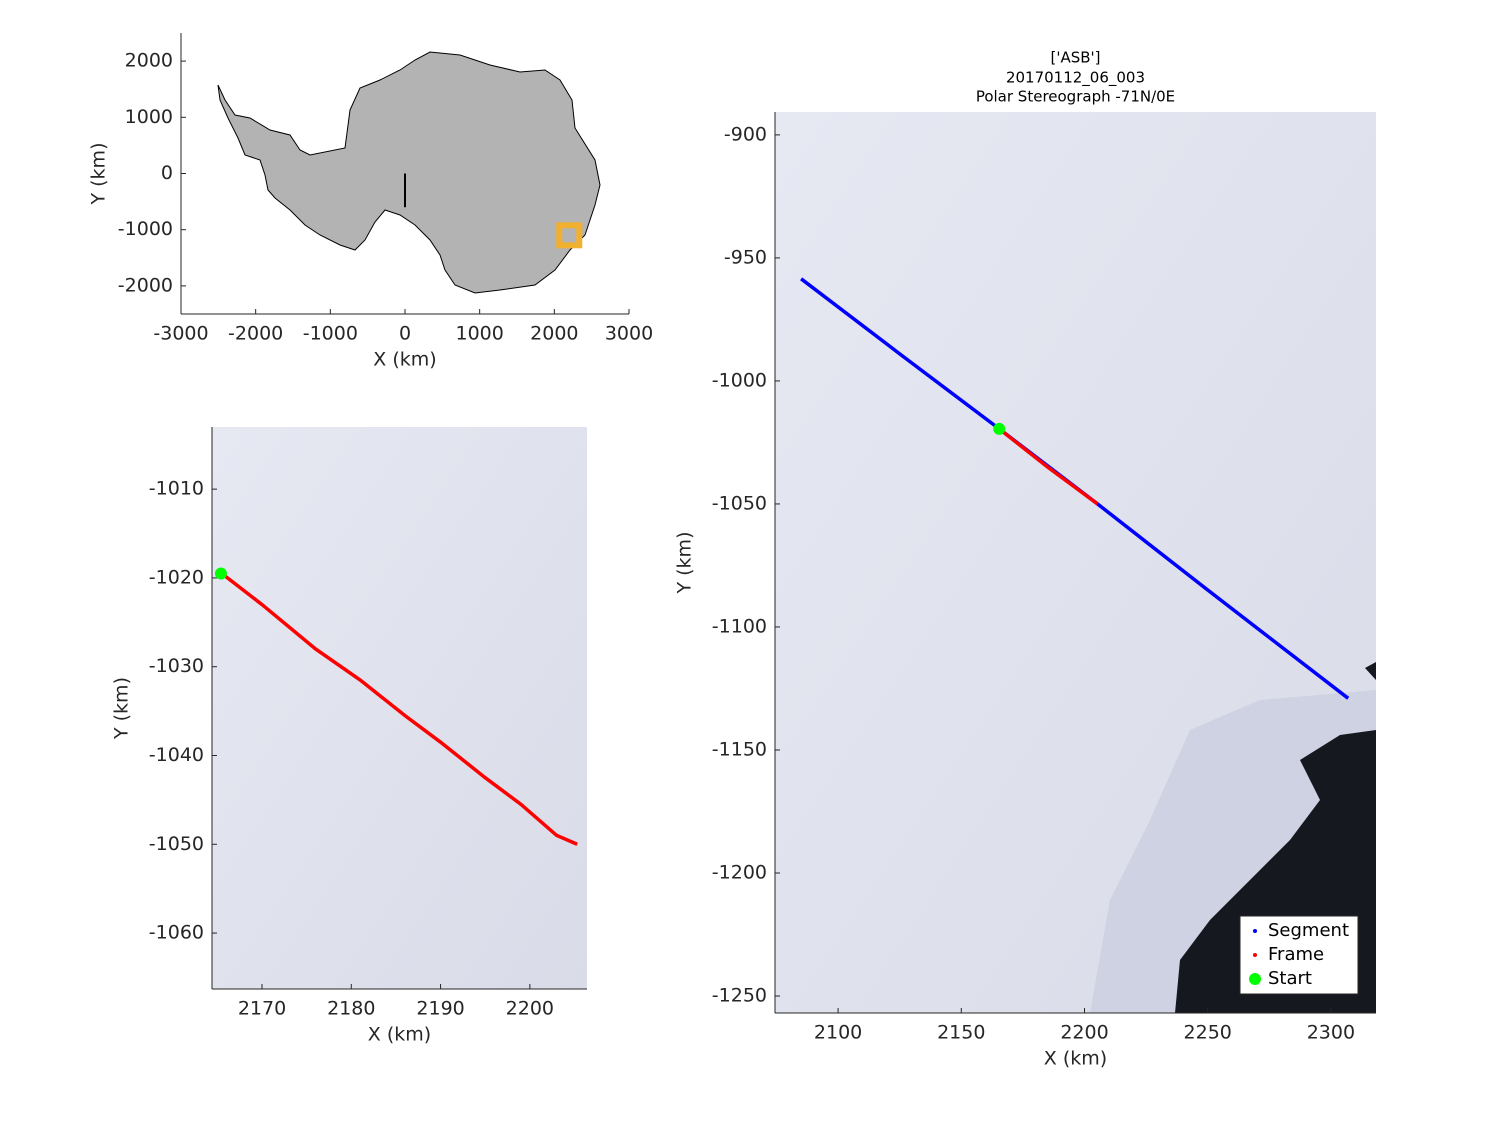 This screenshot has height=1125, width=1500. Describe the element at coordinates (745, 134) in the screenshot. I see `y-tick-label: -900` at that location.